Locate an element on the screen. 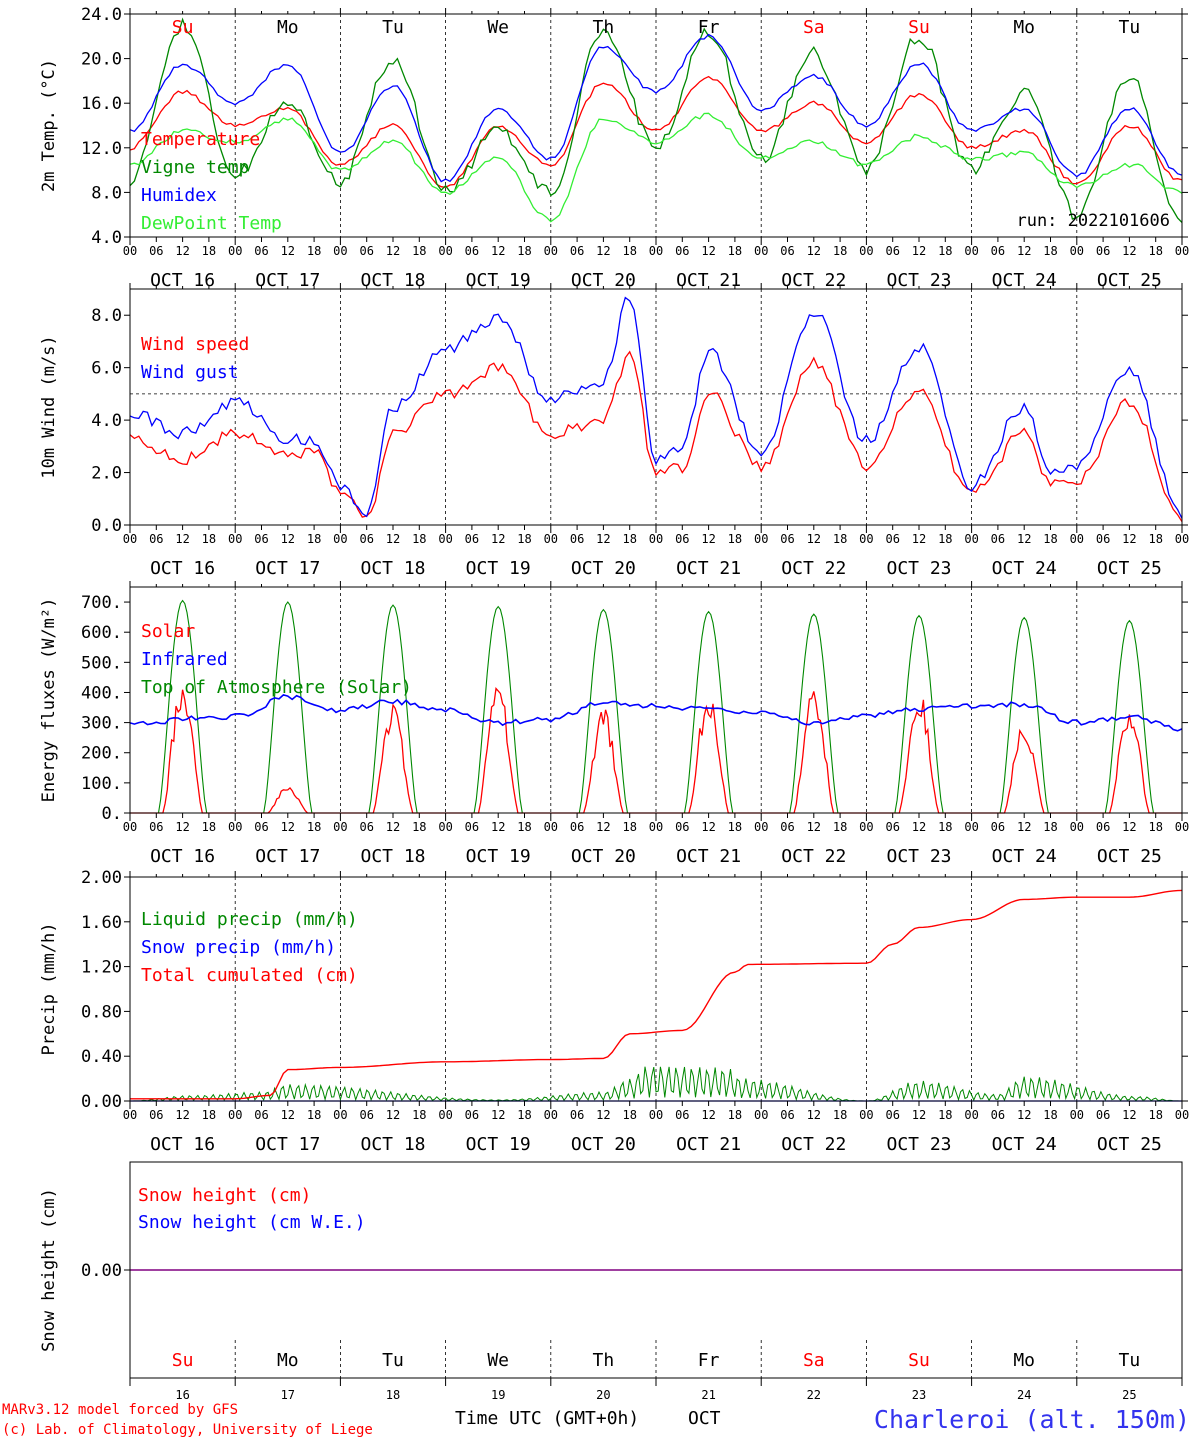  wind-day-label: OCT 17 is located at coordinates (287, 568).